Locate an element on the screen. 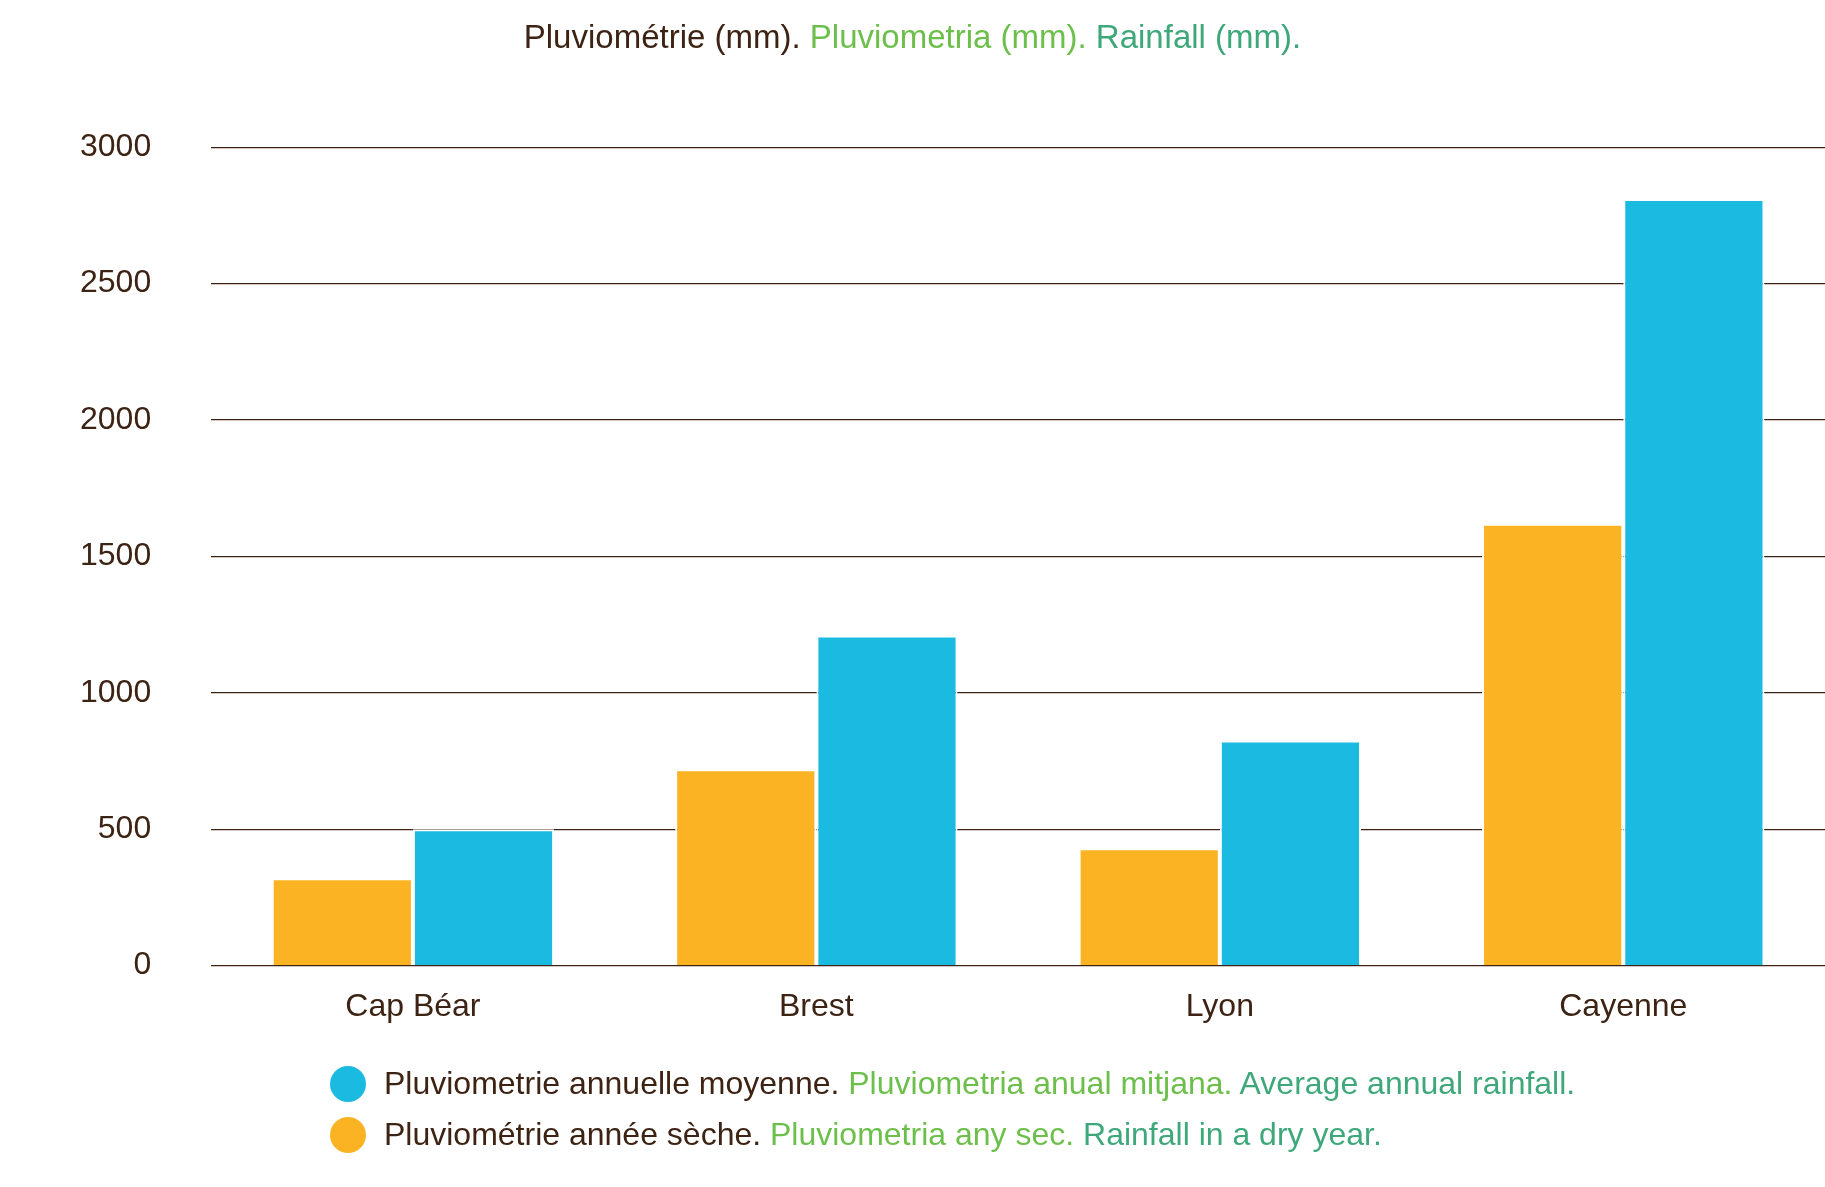 The width and height of the screenshot is (1825, 1187). y-tick-label: 500 is located at coordinates (124, 827).